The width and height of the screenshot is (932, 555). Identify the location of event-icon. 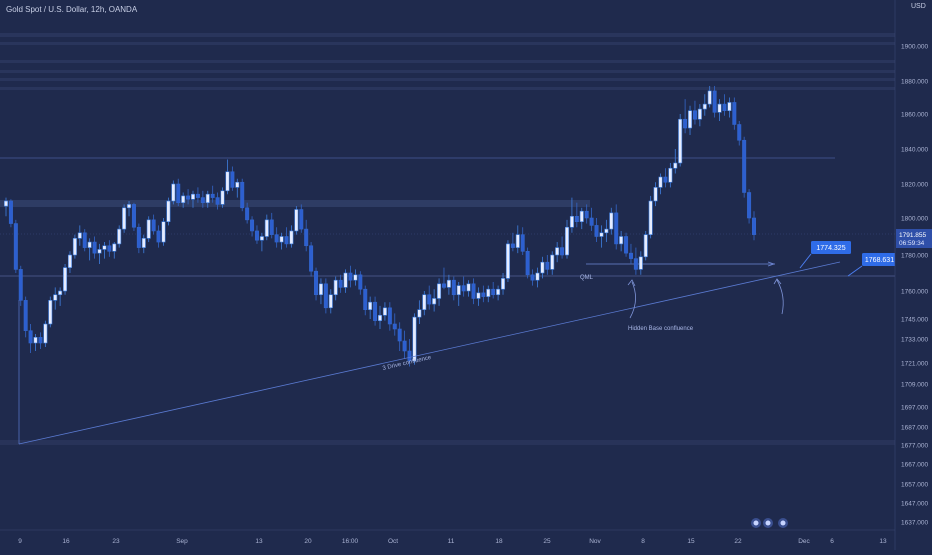
(756, 523).